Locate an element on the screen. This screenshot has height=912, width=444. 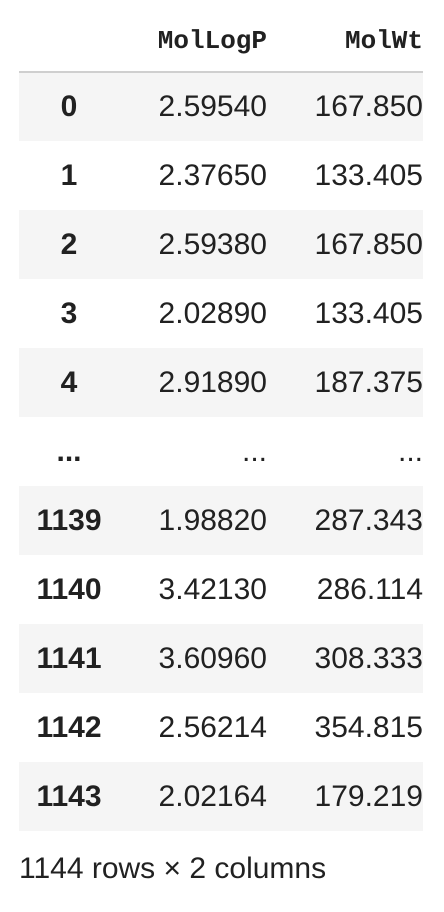
table-row: 3 2.02890 133.405 is located at coordinates (221, 313).